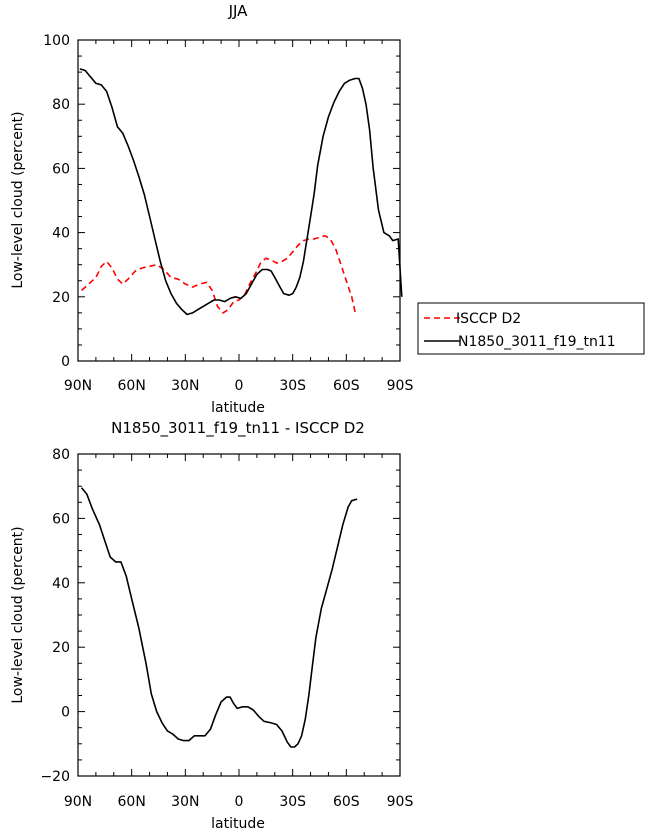  What do you see at coordinates (238, 408) in the screenshot?
I see `top-x-axis-label: latitude` at bounding box center [238, 408].